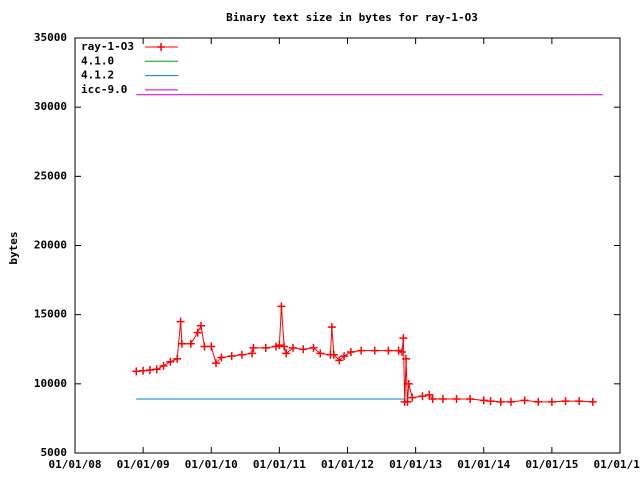 The image size is (640, 480). Describe the element at coordinates (211, 464) in the screenshot. I see `x-tick-label: 01/01/10` at that location.